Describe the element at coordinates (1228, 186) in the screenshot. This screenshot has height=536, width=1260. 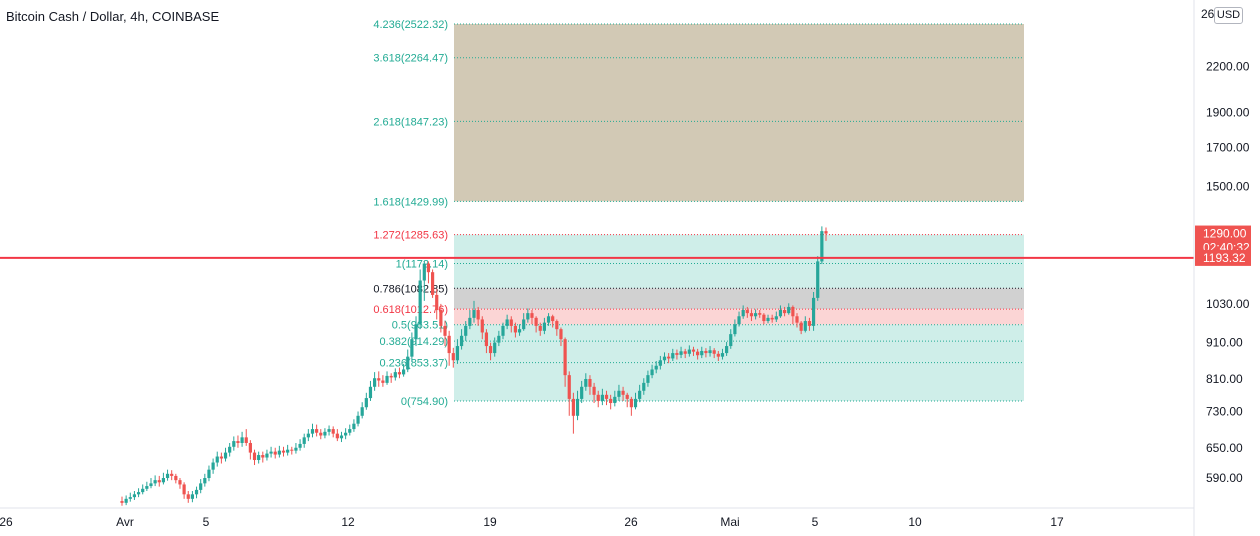
I see `y-tick-label: 1500.00` at that location.